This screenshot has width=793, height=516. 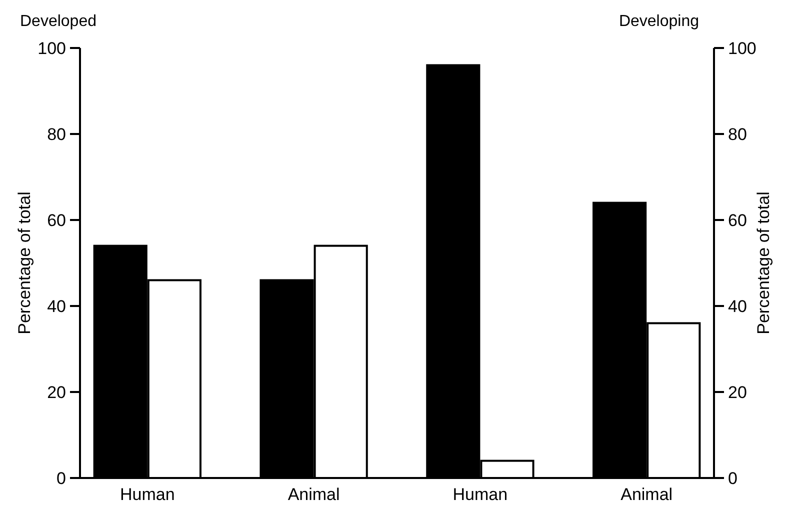 What do you see at coordinates (737, 220) in the screenshot?
I see `y2-tick-label: 60` at bounding box center [737, 220].